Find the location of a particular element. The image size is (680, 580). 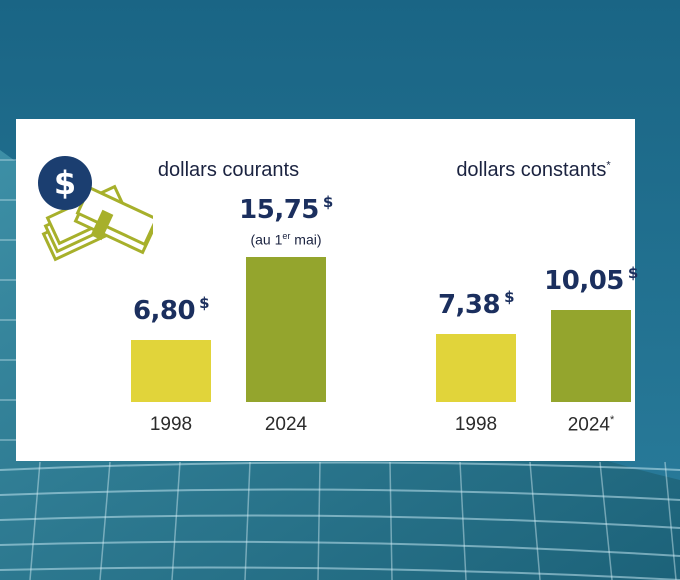

note-superscript: er is located at coordinates (286, 236).